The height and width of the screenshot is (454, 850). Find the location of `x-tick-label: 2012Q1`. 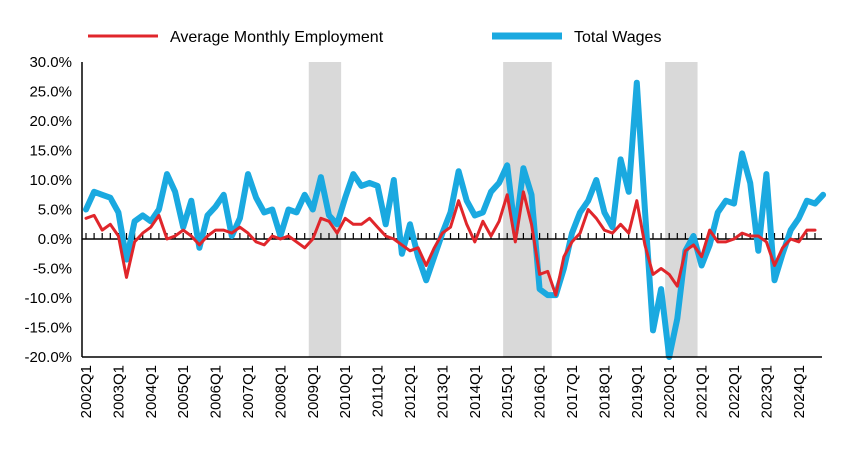

x-tick-label: 2012Q1 is located at coordinates (410, 391).